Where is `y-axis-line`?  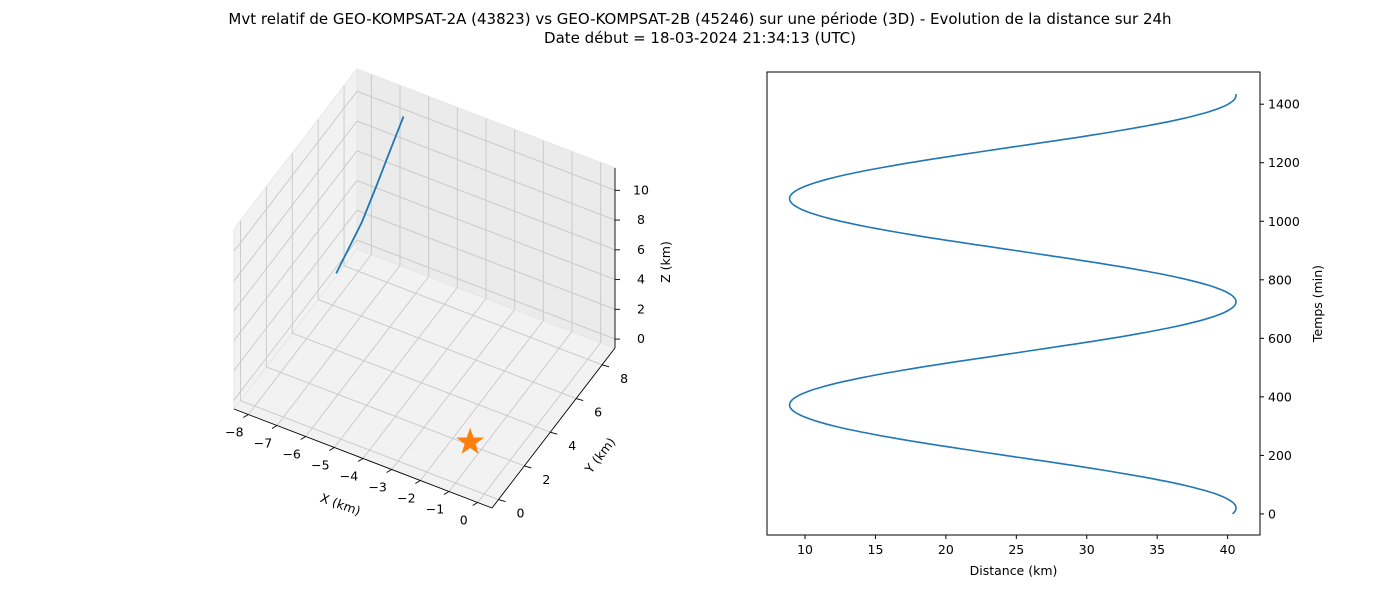 y-axis-line is located at coordinates (553, 428).